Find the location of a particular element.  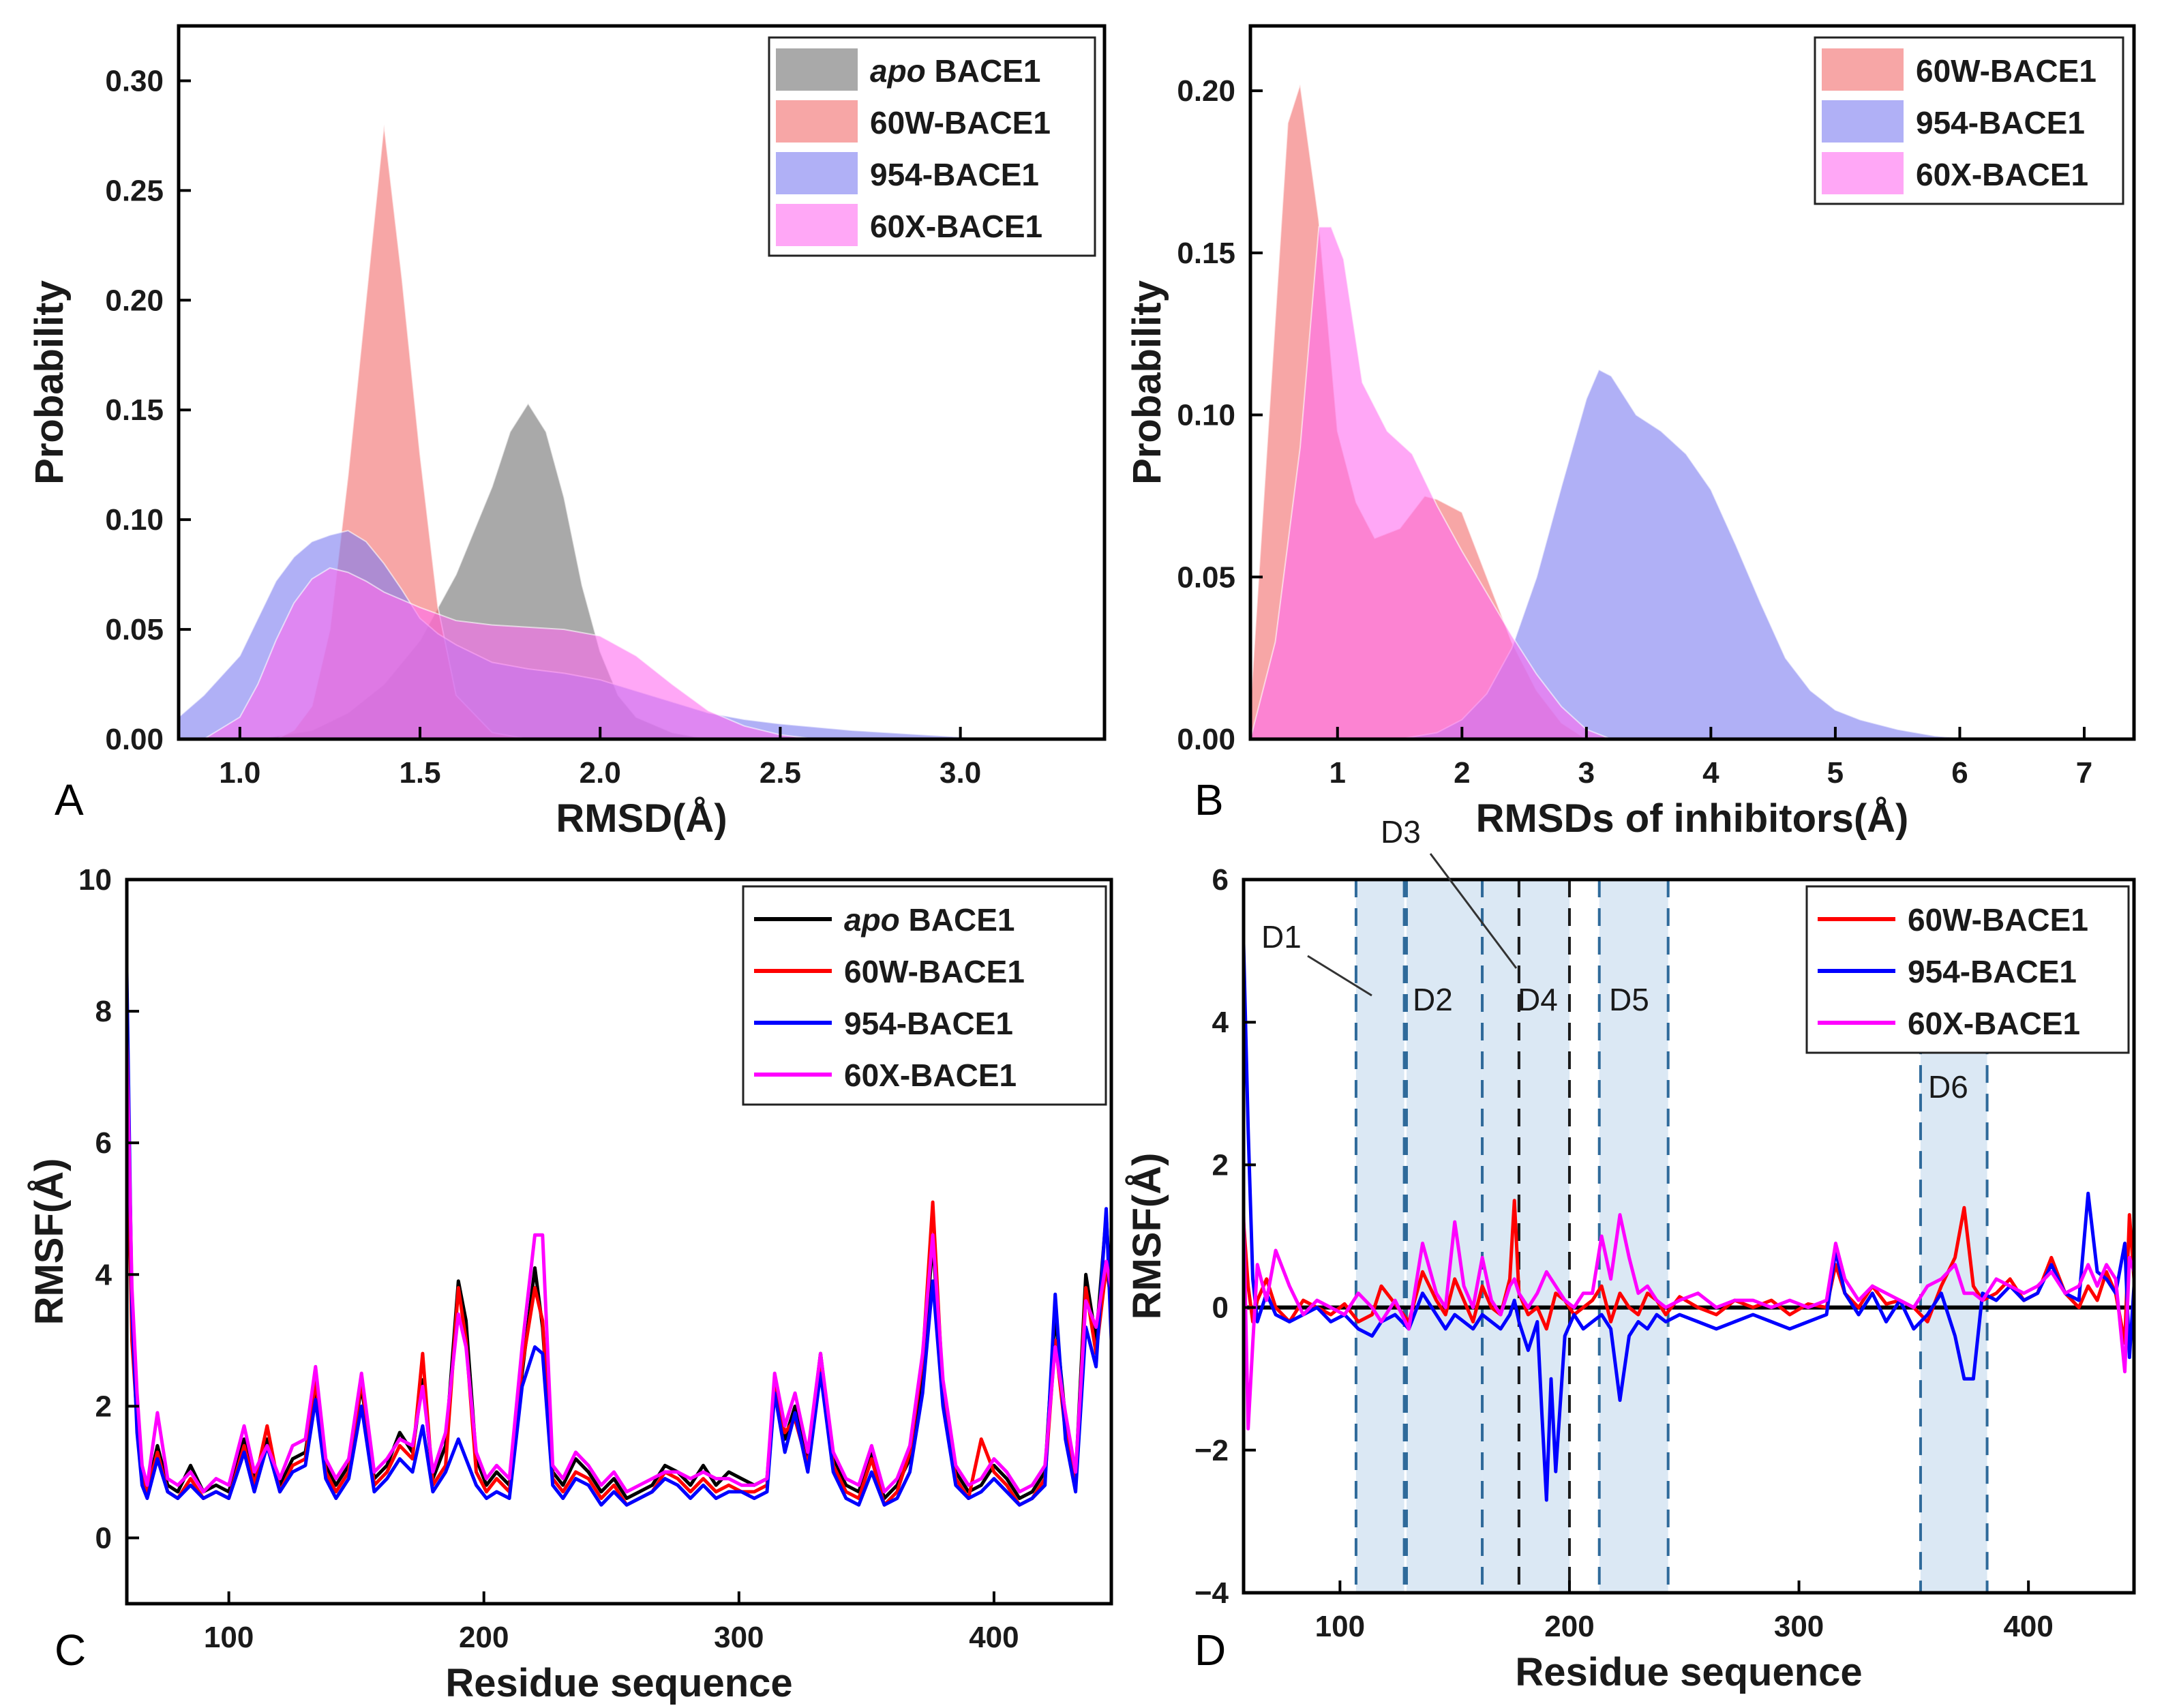

series-c-60x-bace1 is located at coordinates (619, 1265).